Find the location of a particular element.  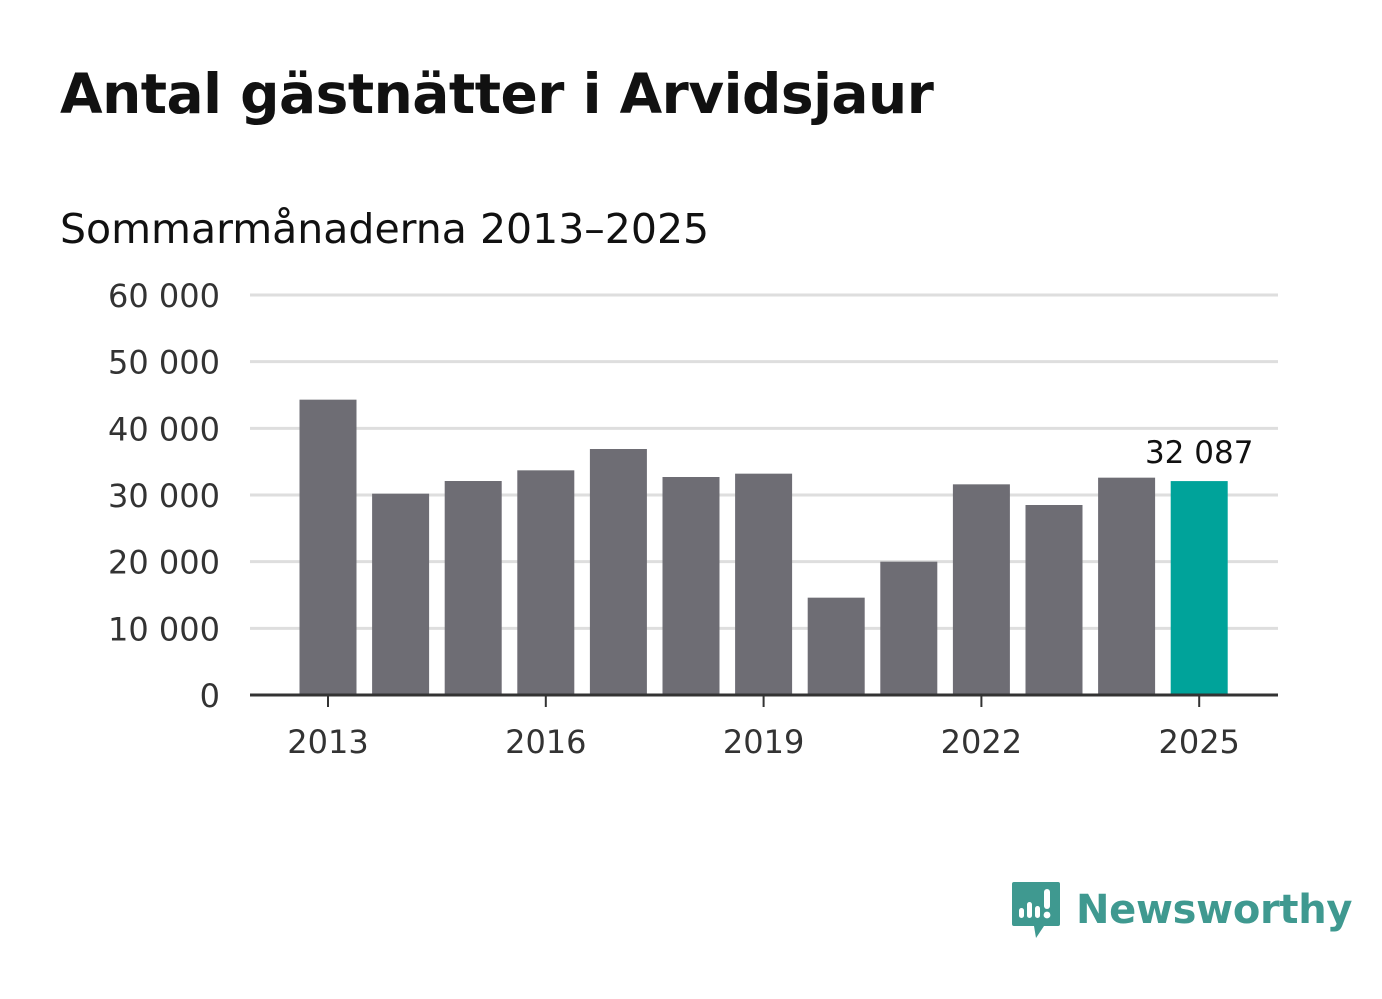

bar-2024 is located at coordinates (1127, 586).